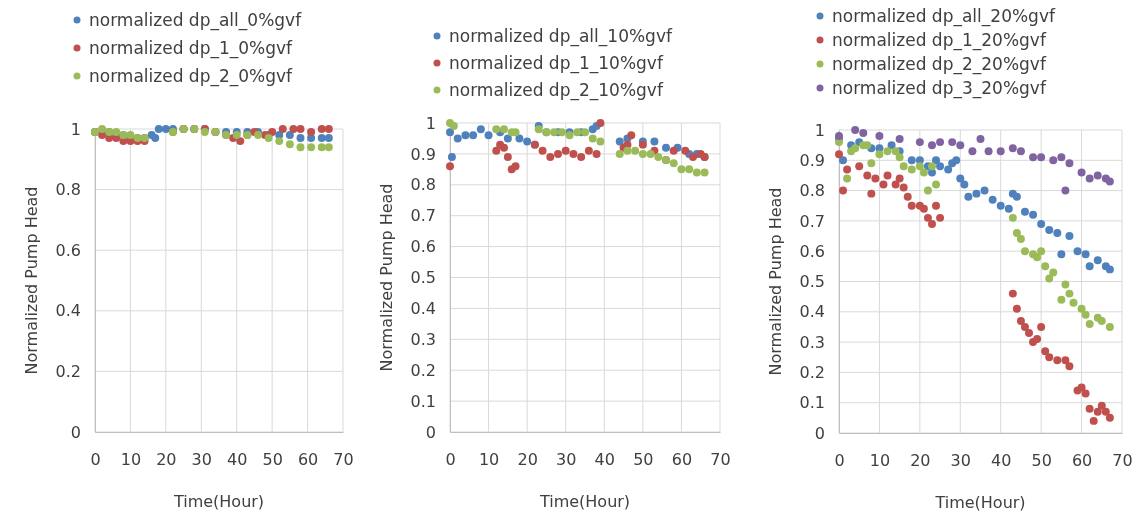 This screenshot has width=1139, height=512. Describe the element at coordinates (561, 36) in the screenshot. I see `legend-label: normalized dp_all_10%gvf` at that location.